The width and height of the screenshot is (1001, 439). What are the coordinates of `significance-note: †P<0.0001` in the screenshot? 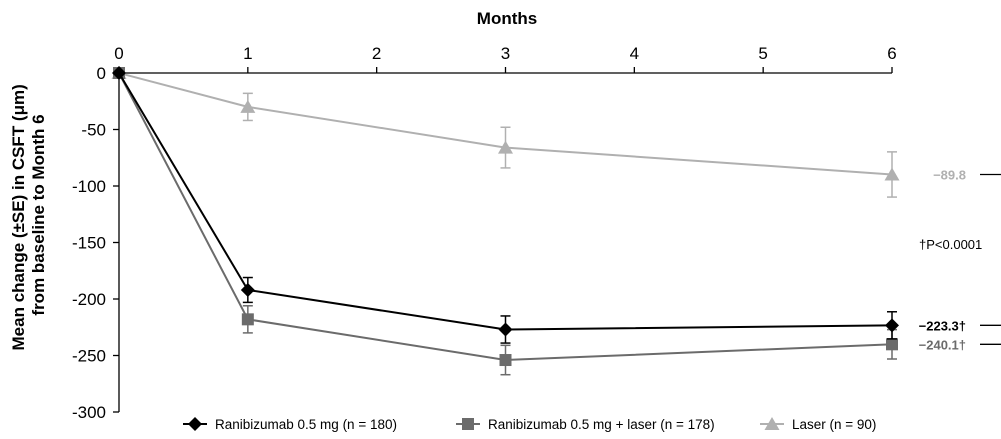 It's located at (950, 244).